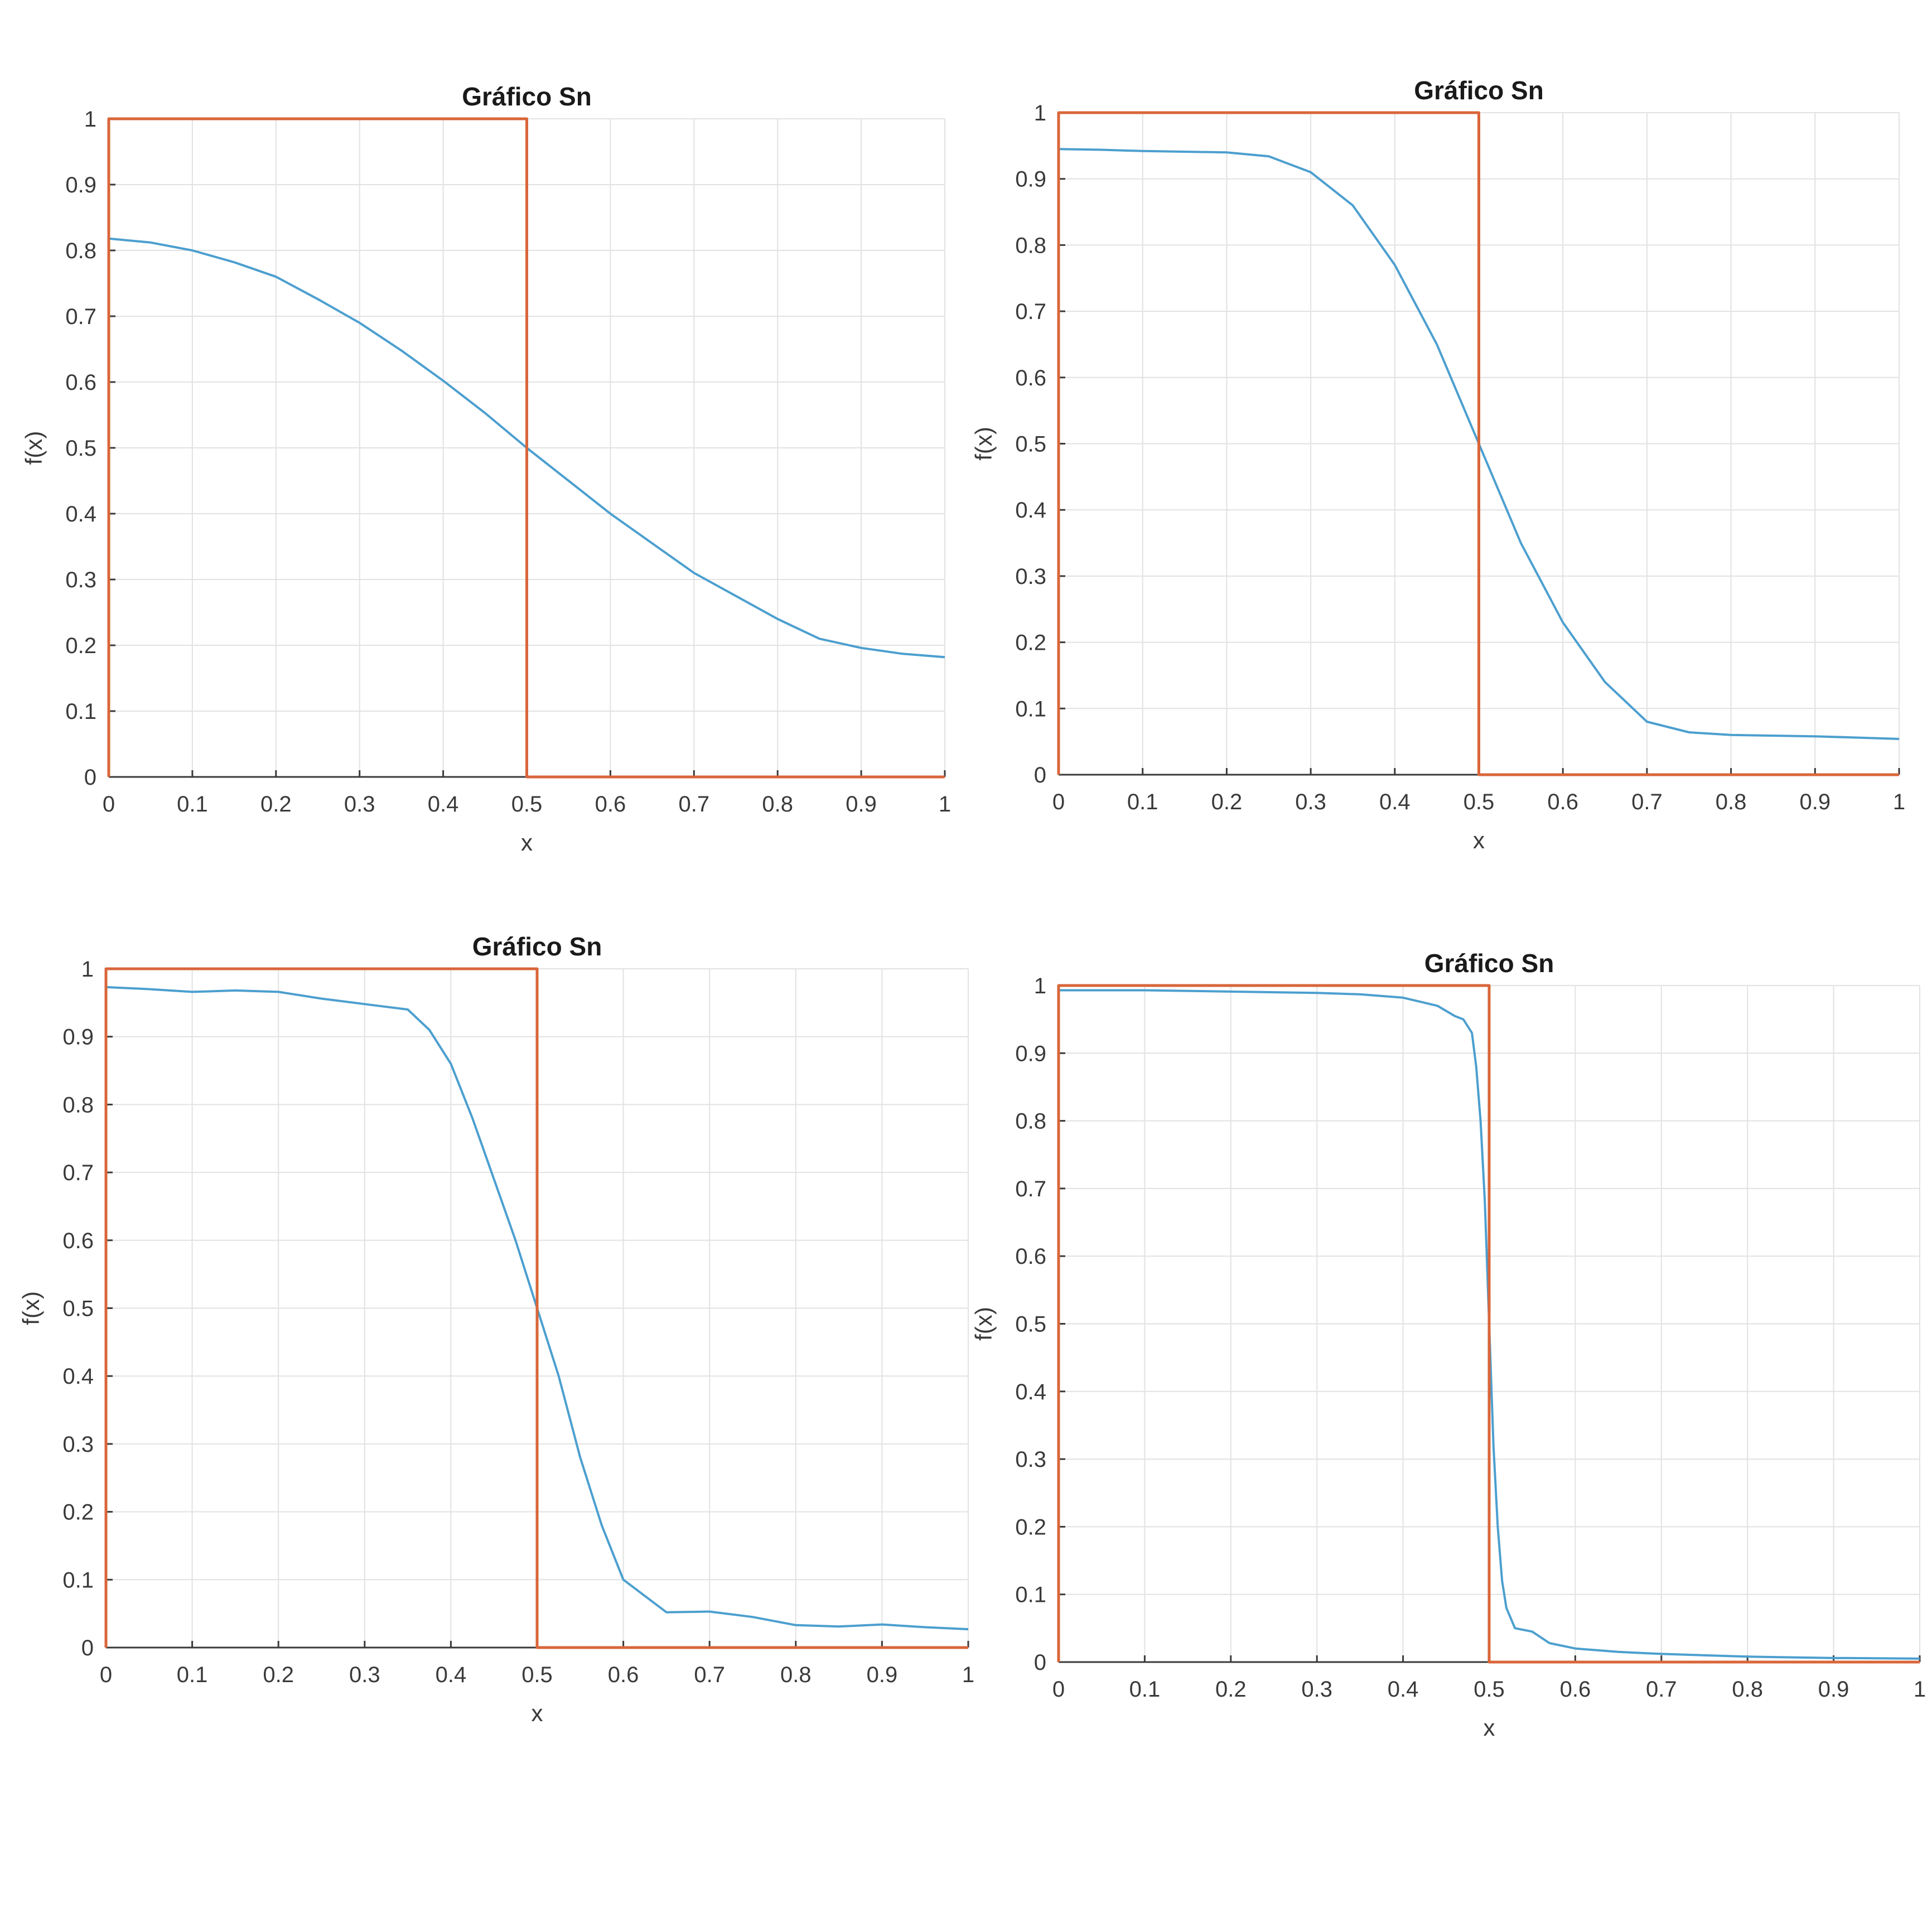 The width and height of the screenshot is (1932, 1932). What do you see at coordinates (1030, 1324) in the screenshot?
I see `chart4-y-tick-label-5: 0.5` at bounding box center [1030, 1324].